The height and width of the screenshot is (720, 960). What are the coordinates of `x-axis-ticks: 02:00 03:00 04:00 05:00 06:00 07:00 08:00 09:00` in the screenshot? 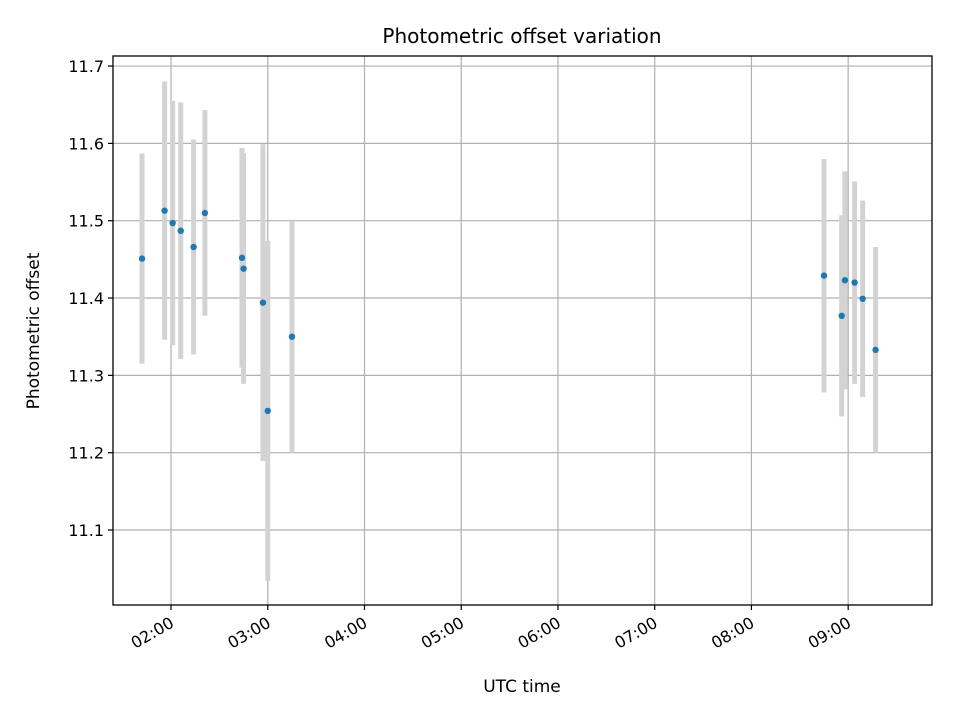 It's located at (491, 629).